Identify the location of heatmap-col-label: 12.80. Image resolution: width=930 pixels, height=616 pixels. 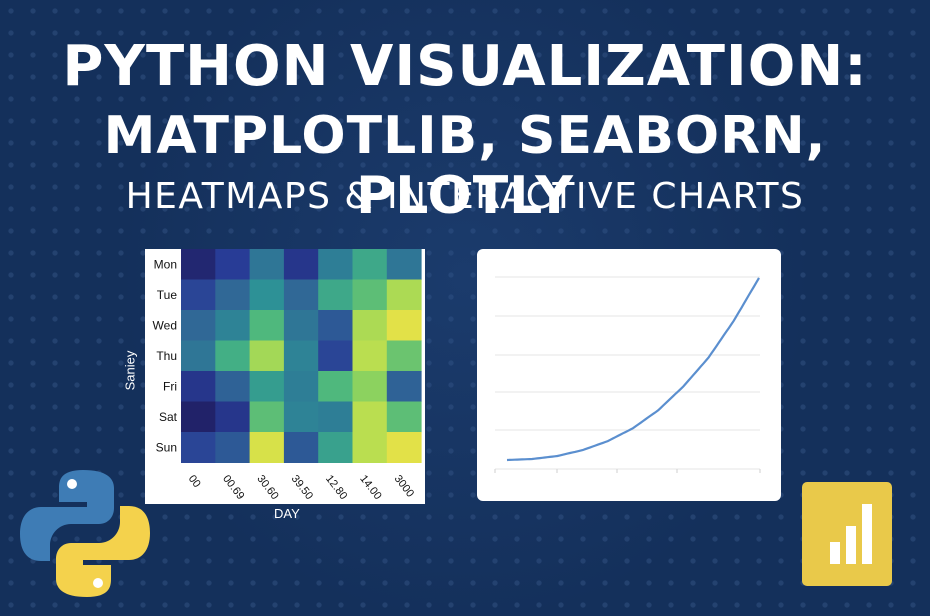
(336, 487).